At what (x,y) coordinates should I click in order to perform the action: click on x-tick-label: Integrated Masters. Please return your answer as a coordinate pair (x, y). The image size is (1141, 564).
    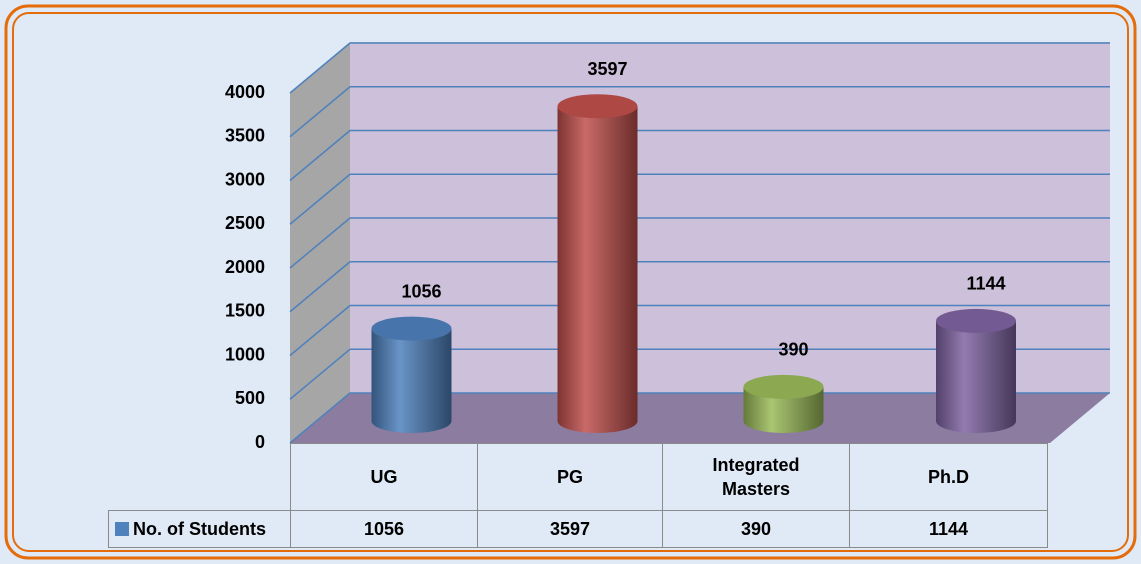
    Looking at the image, I should click on (756, 477).